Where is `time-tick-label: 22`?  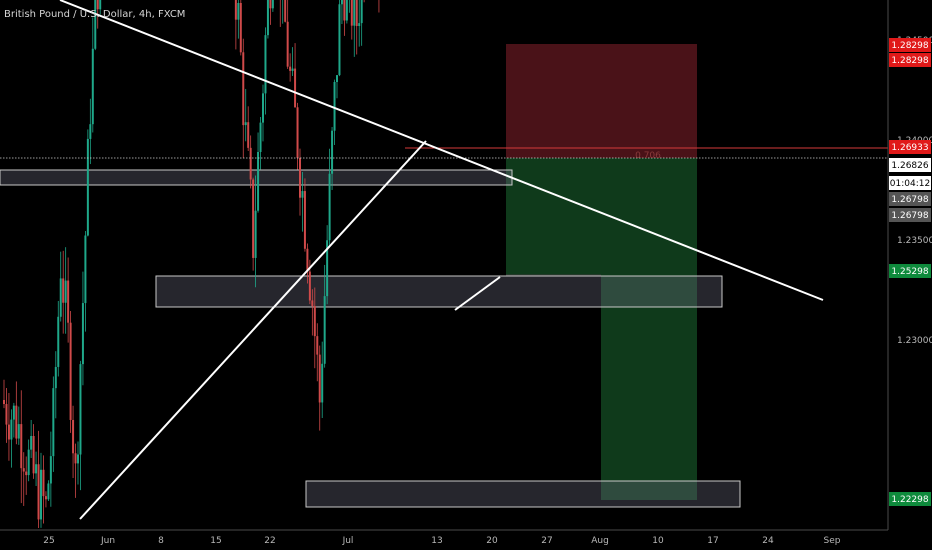
time-tick-label: 22 is located at coordinates (269, 541).